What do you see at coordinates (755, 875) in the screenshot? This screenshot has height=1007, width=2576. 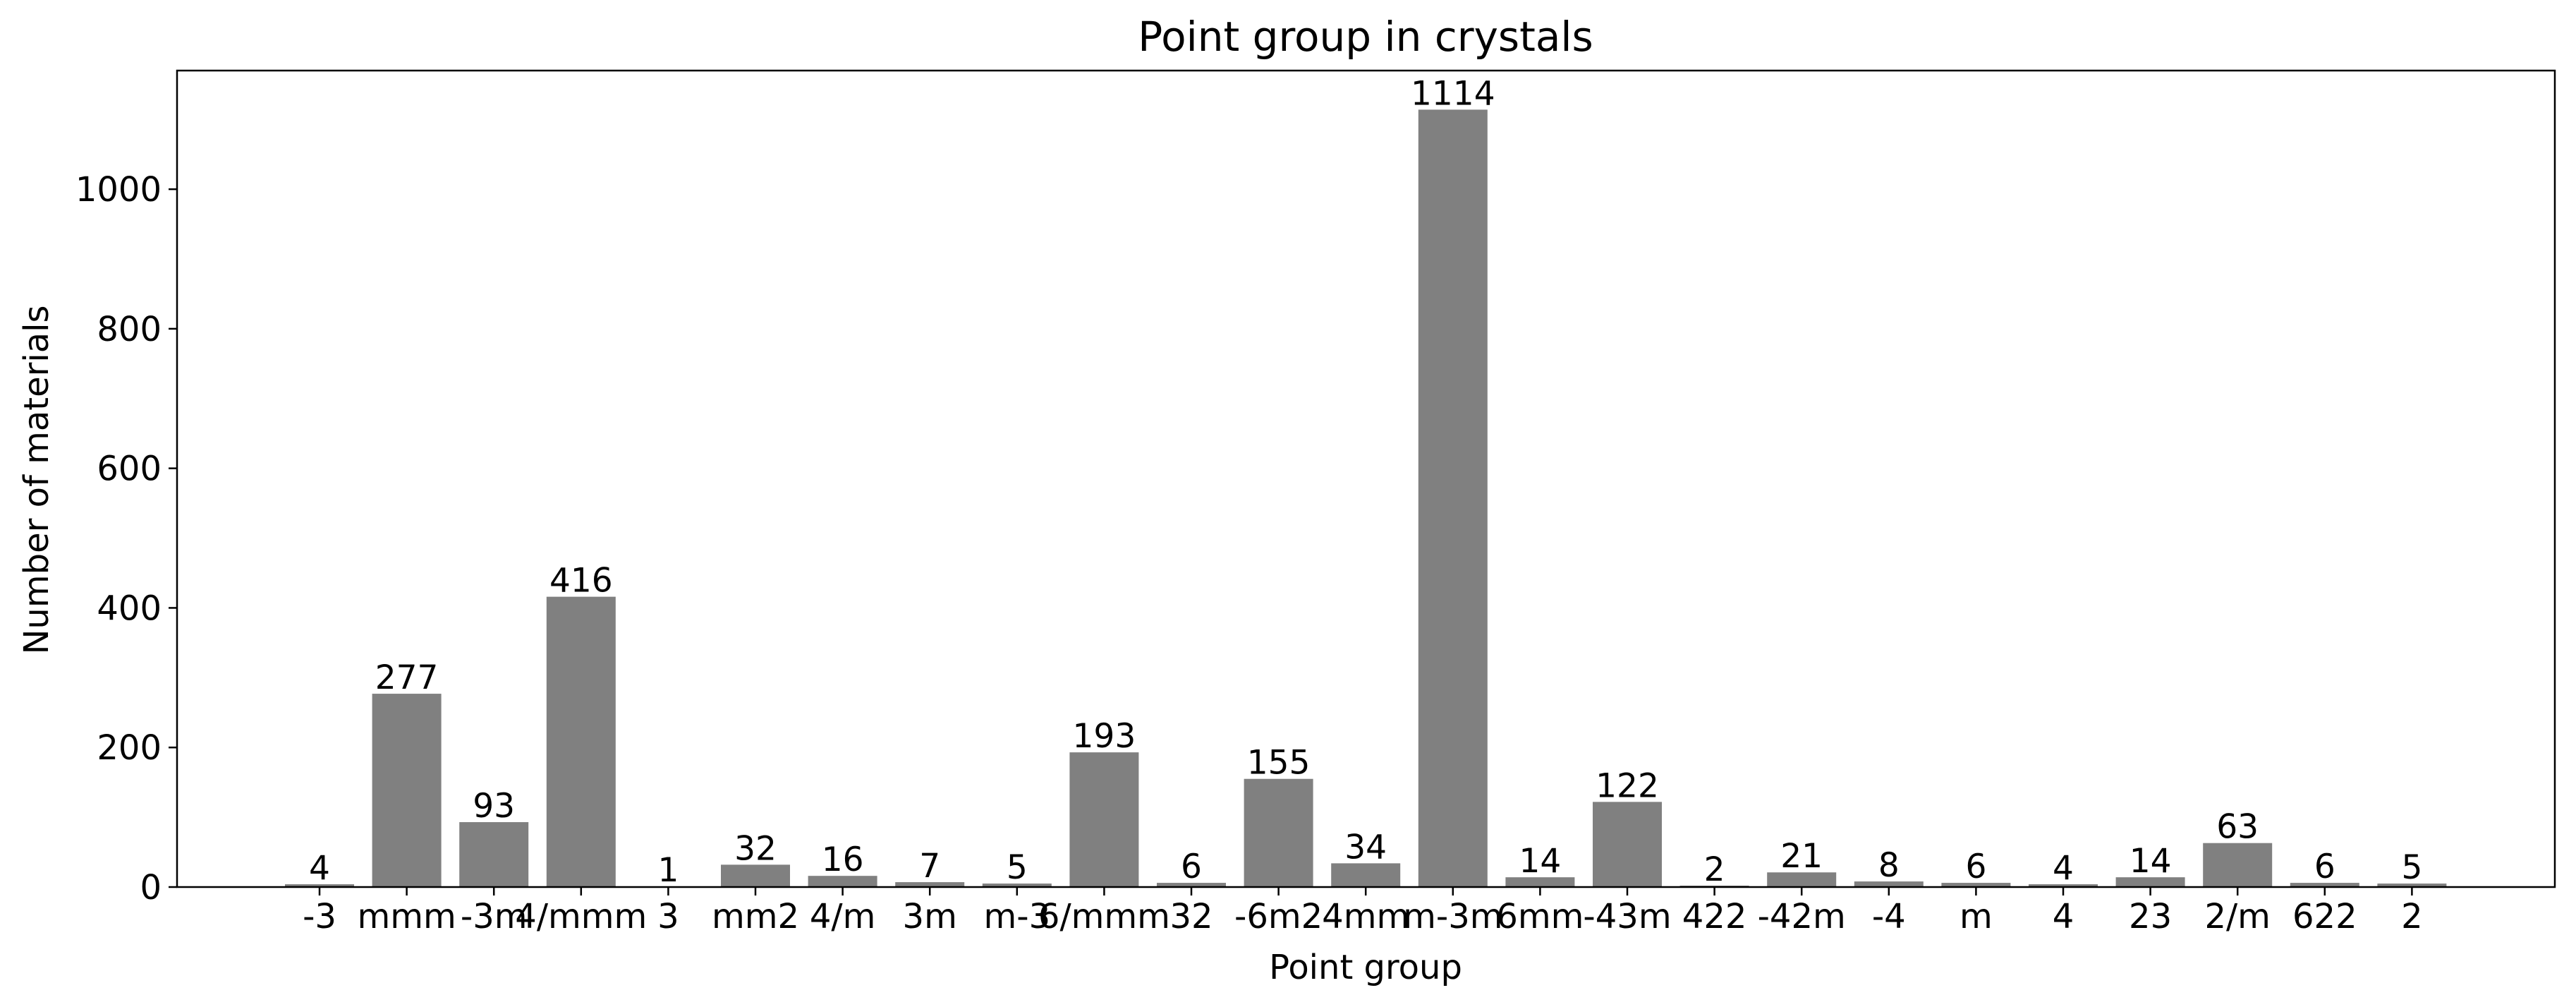 I see `bar-mm2` at bounding box center [755, 875].